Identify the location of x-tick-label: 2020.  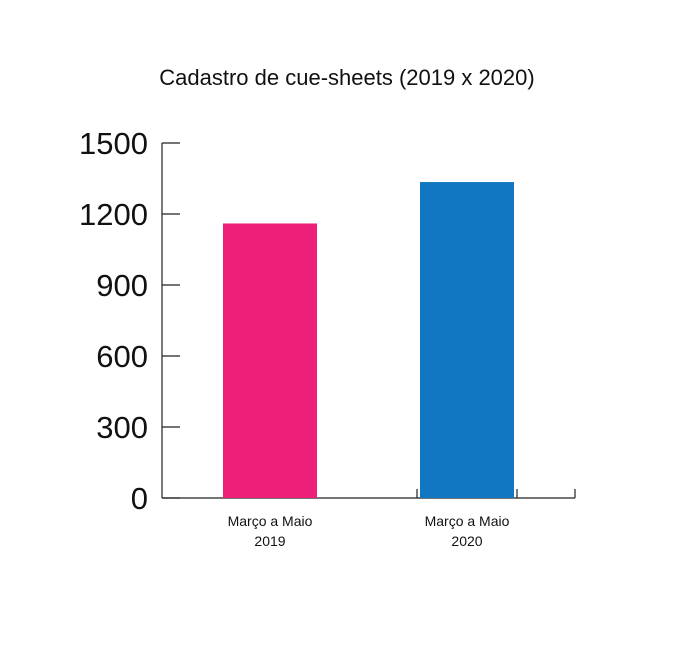
(466, 541).